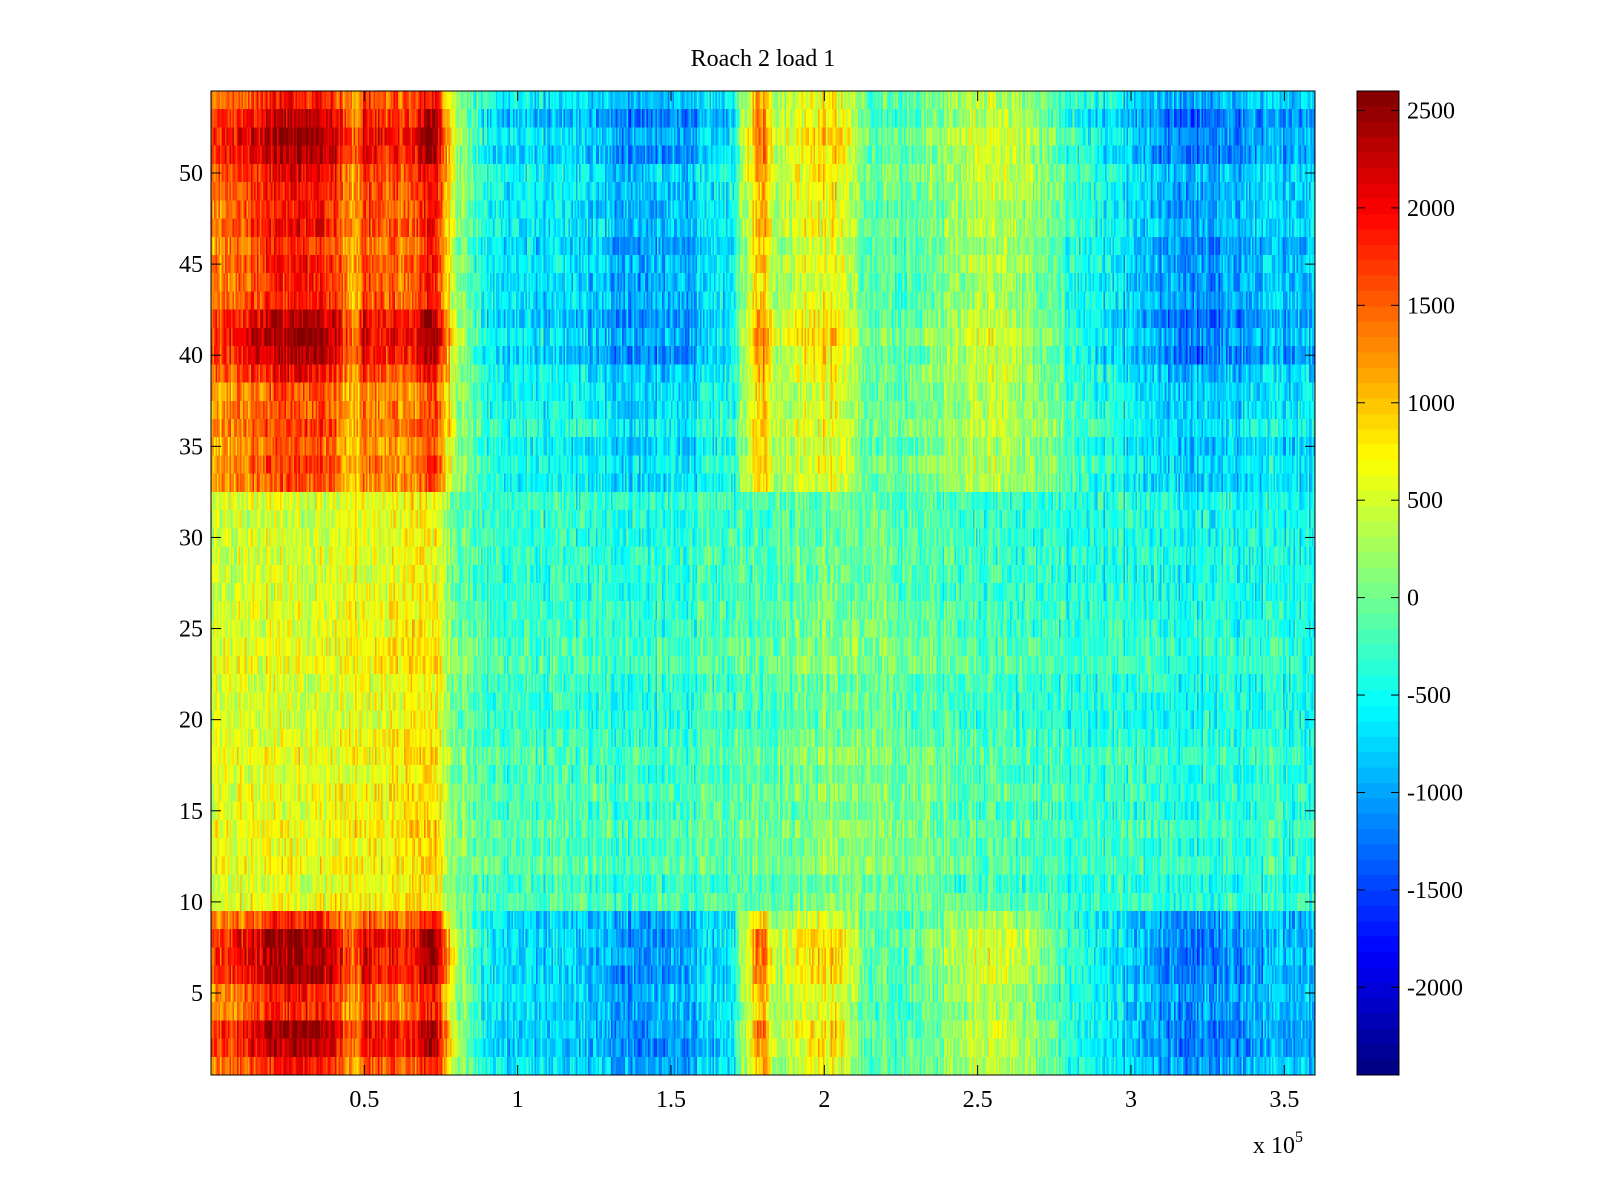  Describe the element at coordinates (191, 447) in the screenshot. I see `y-tick-label: 35` at that location.